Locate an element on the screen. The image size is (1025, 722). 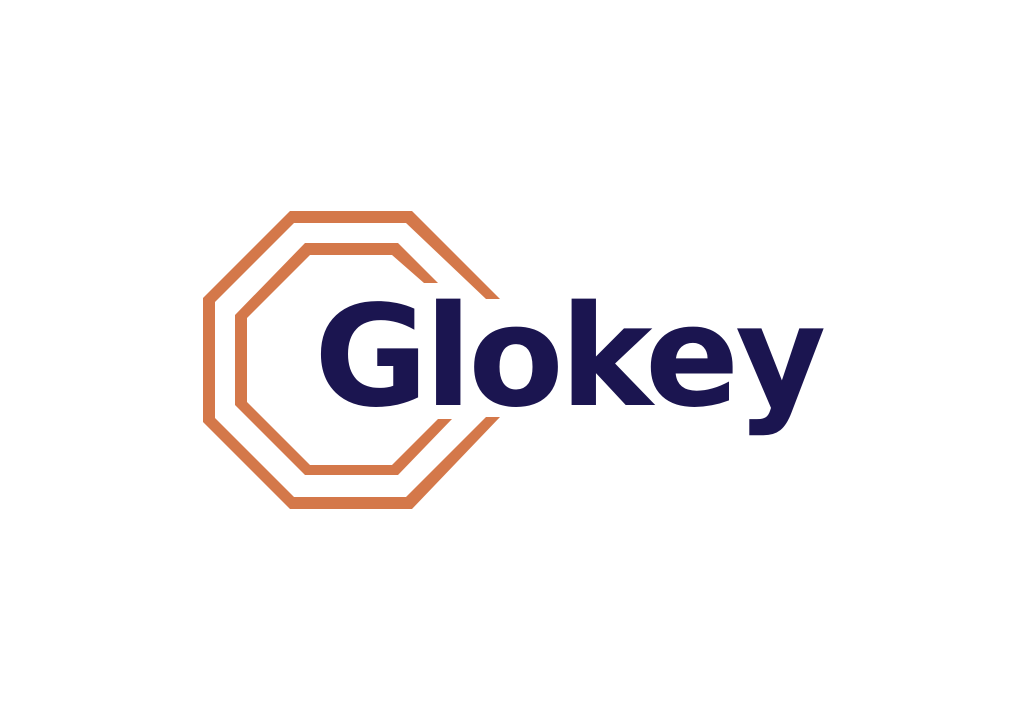
brand-wordmark: Glokey is located at coordinates (569, 356).